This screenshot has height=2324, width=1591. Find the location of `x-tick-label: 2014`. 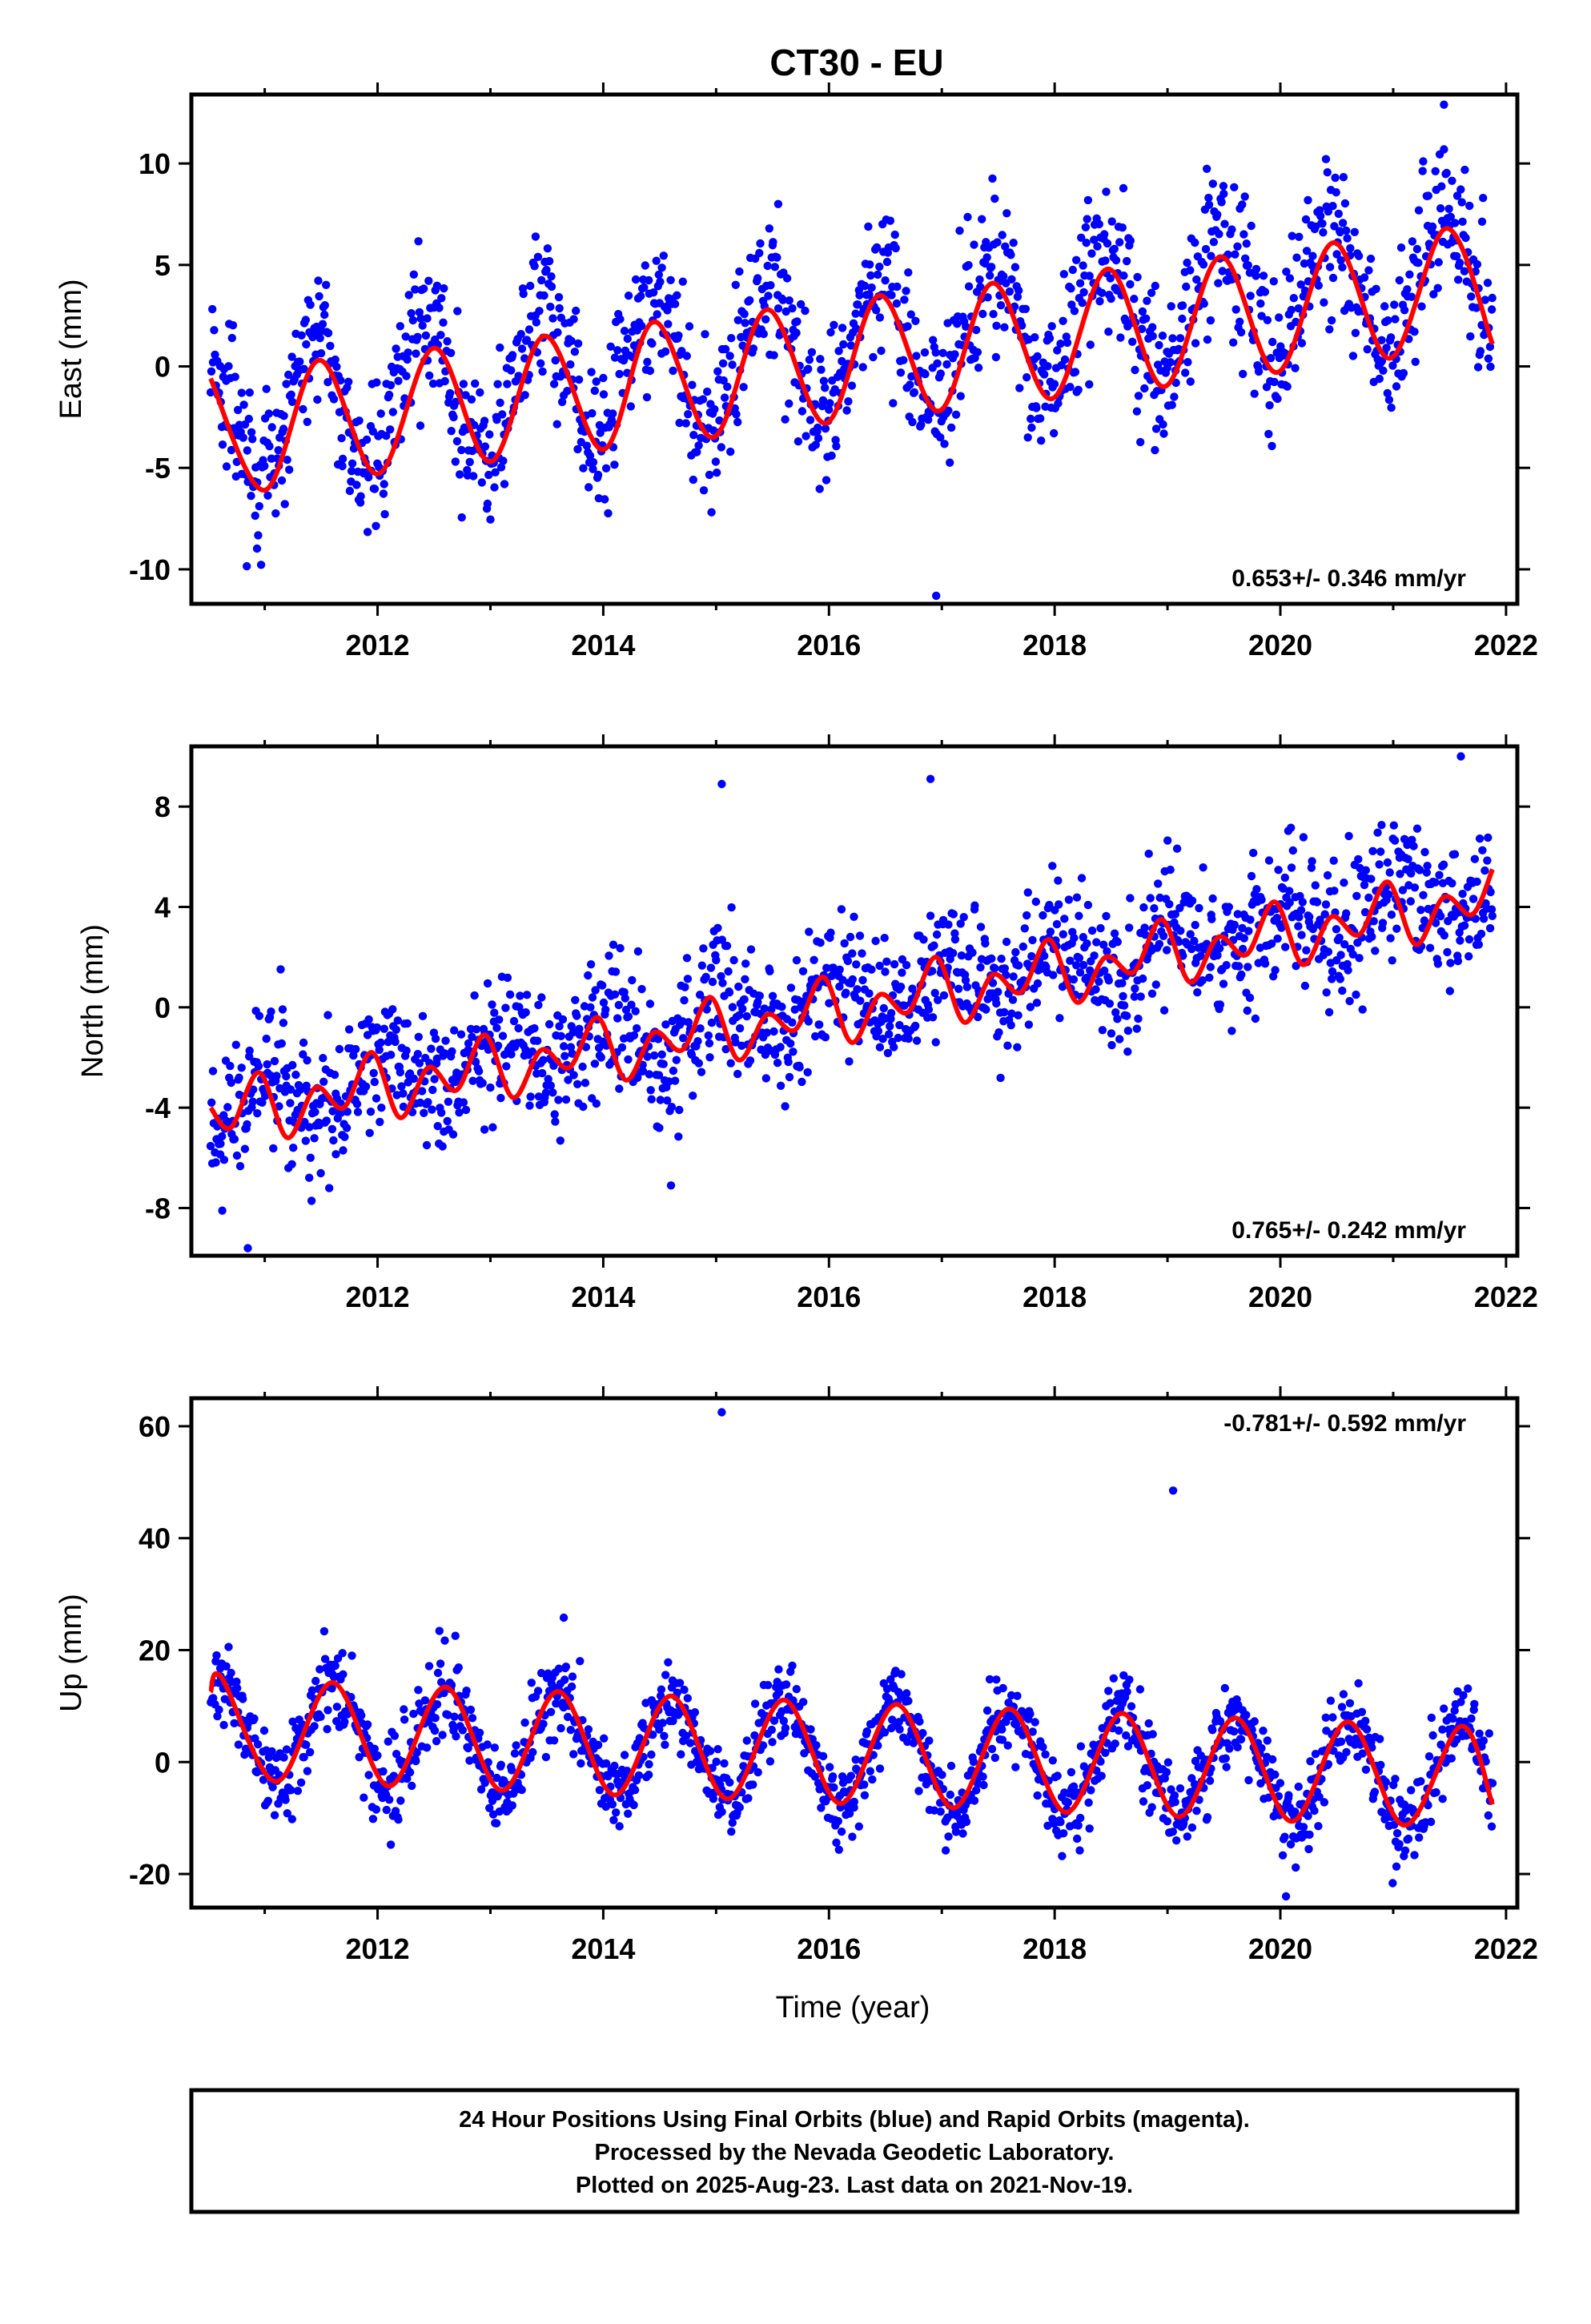

x-tick-label: 2014 is located at coordinates (603, 1297).